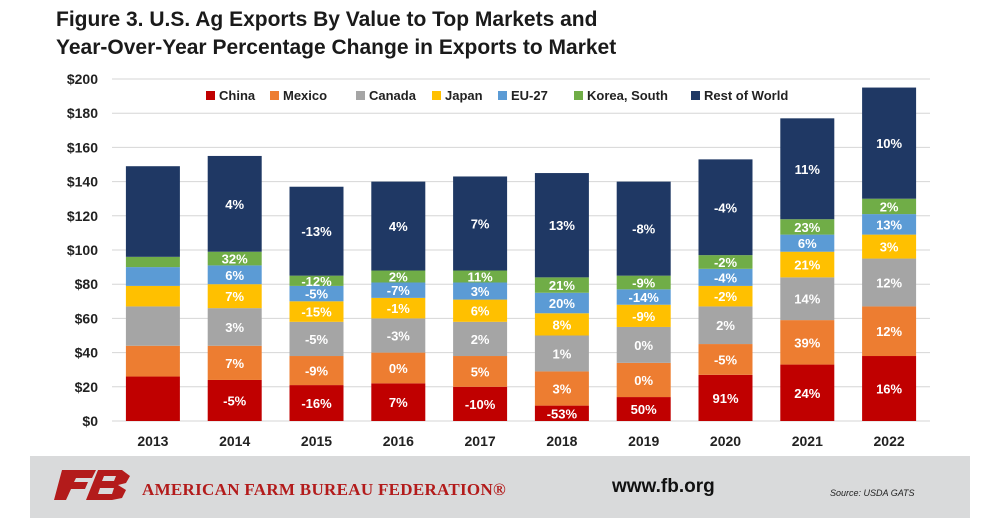  Describe the element at coordinates (889, 282) in the screenshot. I see `data-label: 12%` at that location.